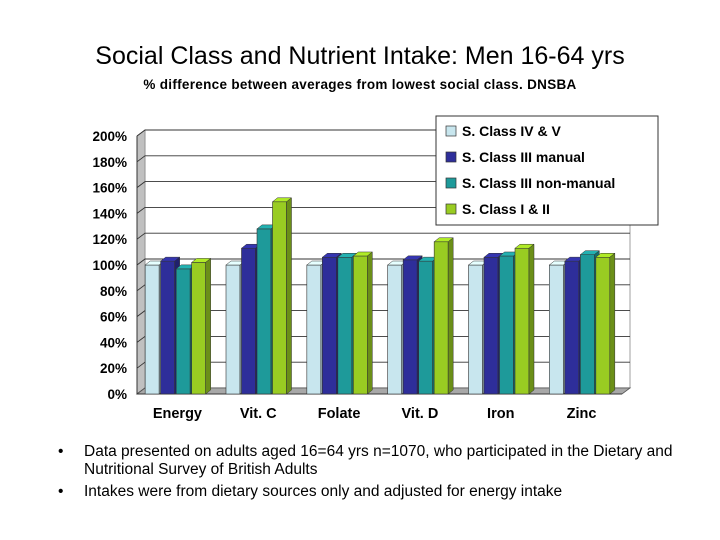 The width and height of the screenshot is (720, 540). I want to click on legend-label: S. Class III non-manual, so click(538, 183).